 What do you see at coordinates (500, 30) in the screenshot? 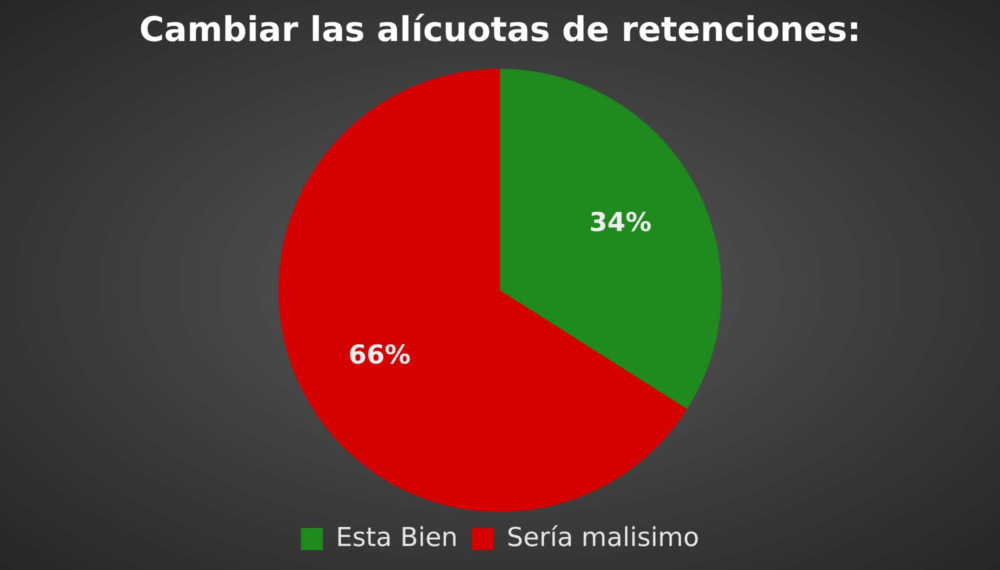
I see `chart-title: Cambiar las alícuotas de retenciones:` at bounding box center [500, 30].